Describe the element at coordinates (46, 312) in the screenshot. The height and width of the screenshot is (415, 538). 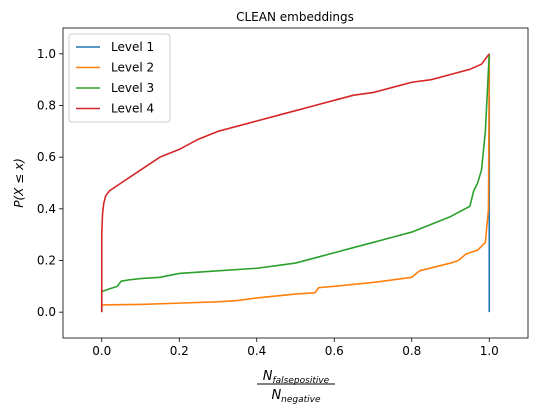
I see `y-tick-label: 0.0` at that location.